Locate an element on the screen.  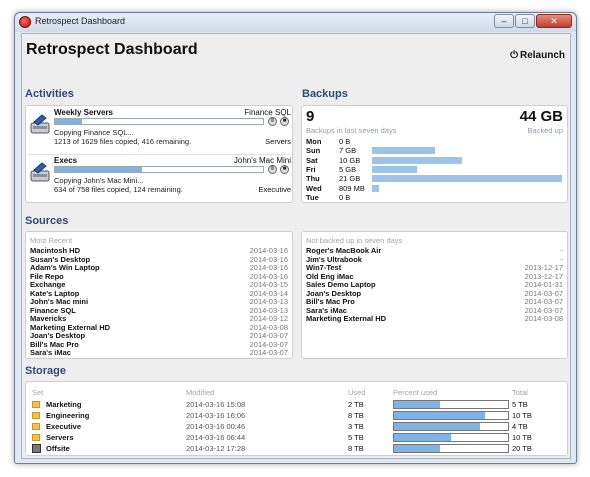
day-label: Fri is located at coordinates (311, 169).